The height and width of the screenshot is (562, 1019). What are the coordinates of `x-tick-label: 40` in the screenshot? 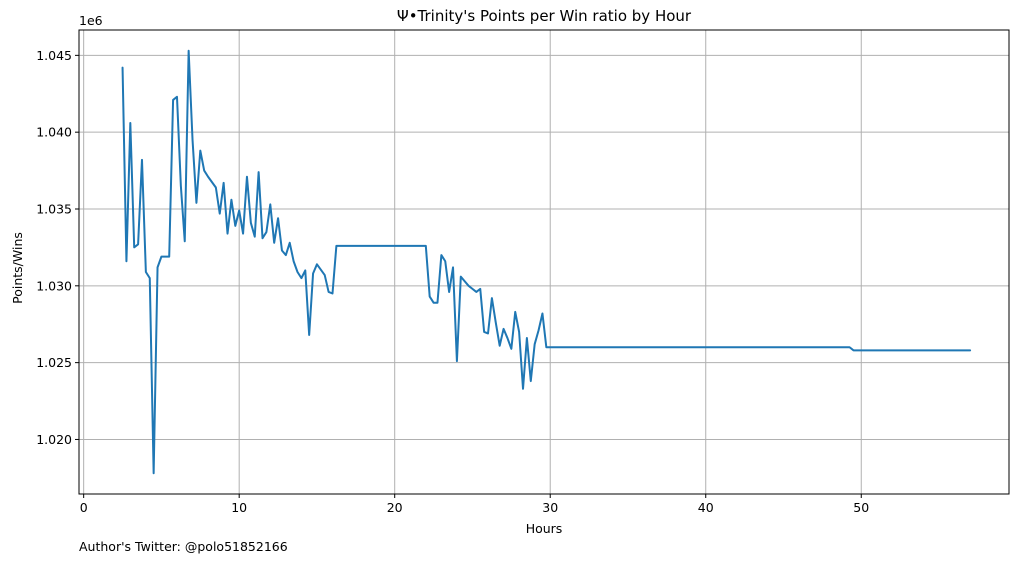 It's located at (706, 507).